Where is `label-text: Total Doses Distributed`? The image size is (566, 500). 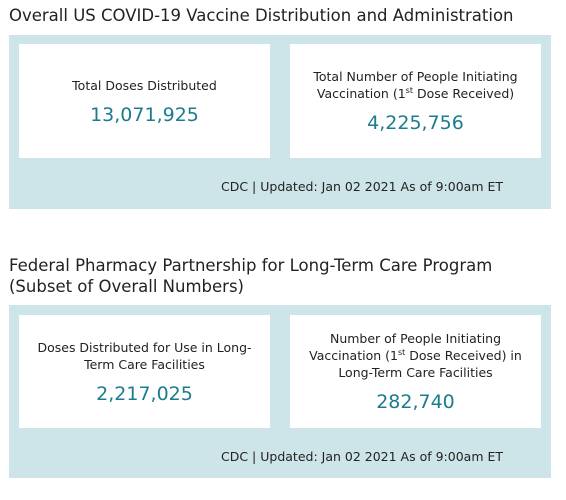
label-text: Total Doses Distributed is located at coordinates (144, 85).